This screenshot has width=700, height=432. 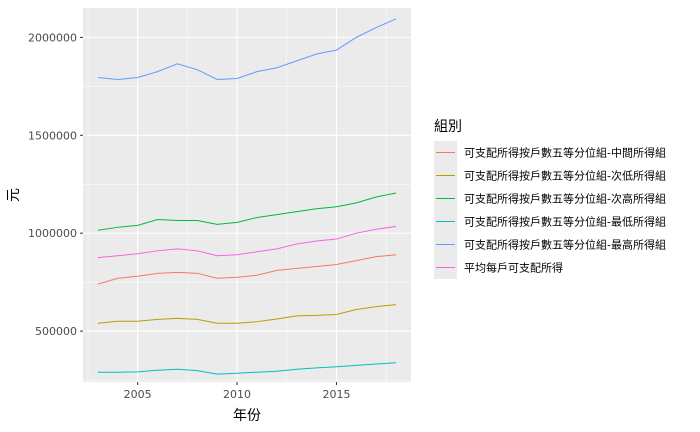 What do you see at coordinates (55, 184) in the screenshot?
I see `y-axis: 500000 1000000 1500000 2000000` at bounding box center [55, 184].